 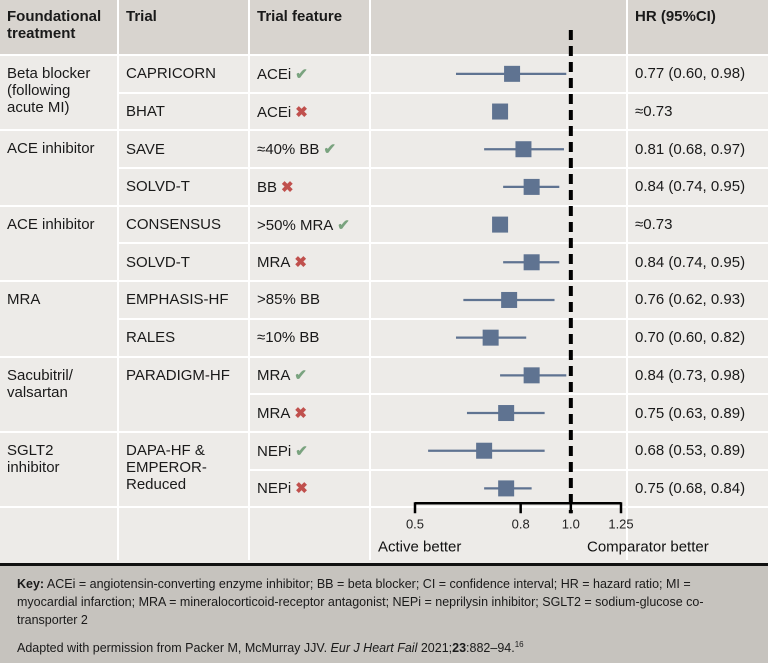 What do you see at coordinates (309, 111) in the screenshot?
I see `trial-feature: ACEi ✖` at bounding box center [309, 111].